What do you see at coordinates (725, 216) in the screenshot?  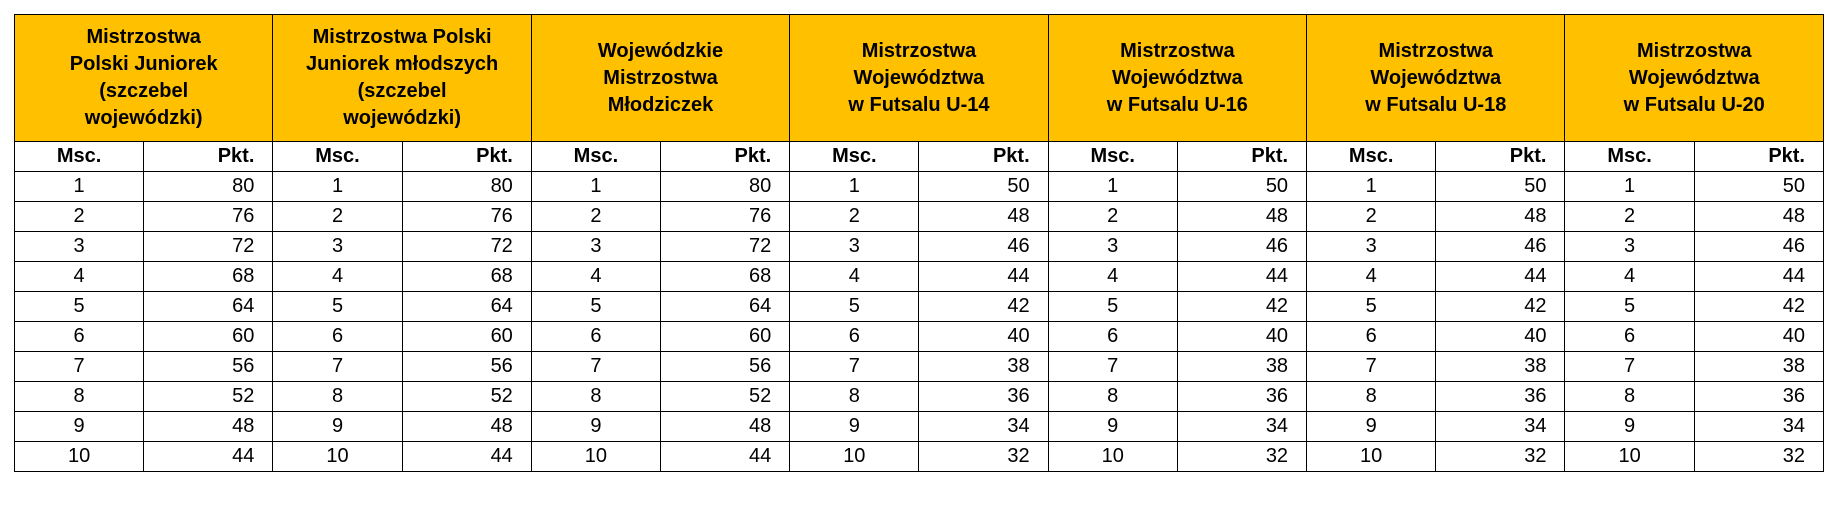 I see `points-cell: 76` at bounding box center [725, 216].